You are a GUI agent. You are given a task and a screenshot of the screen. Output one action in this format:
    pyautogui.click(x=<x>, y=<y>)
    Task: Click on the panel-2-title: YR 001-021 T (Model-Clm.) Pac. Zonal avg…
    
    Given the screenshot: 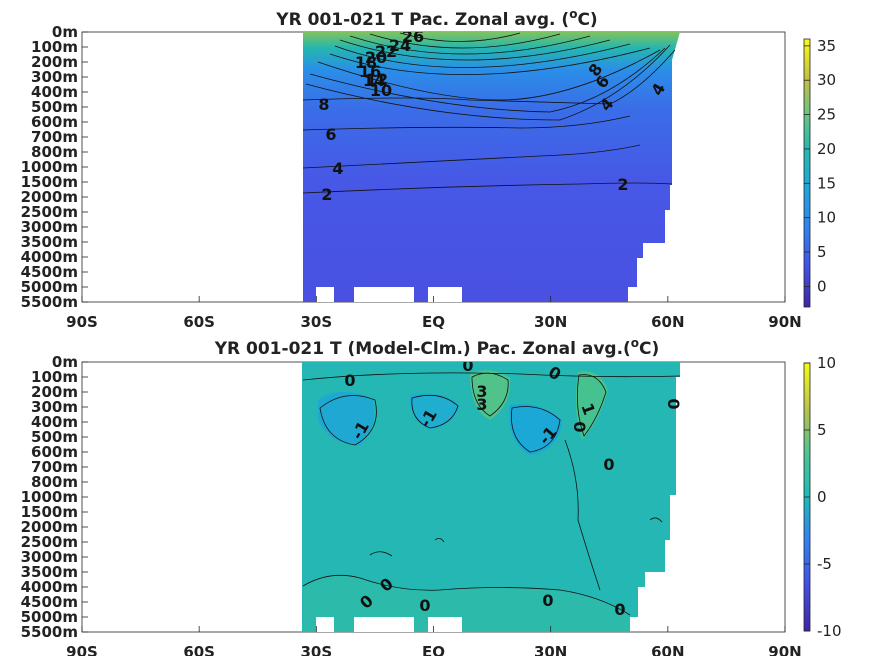 What is the action you would take?
    pyautogui.click(x=437, y=347)
    